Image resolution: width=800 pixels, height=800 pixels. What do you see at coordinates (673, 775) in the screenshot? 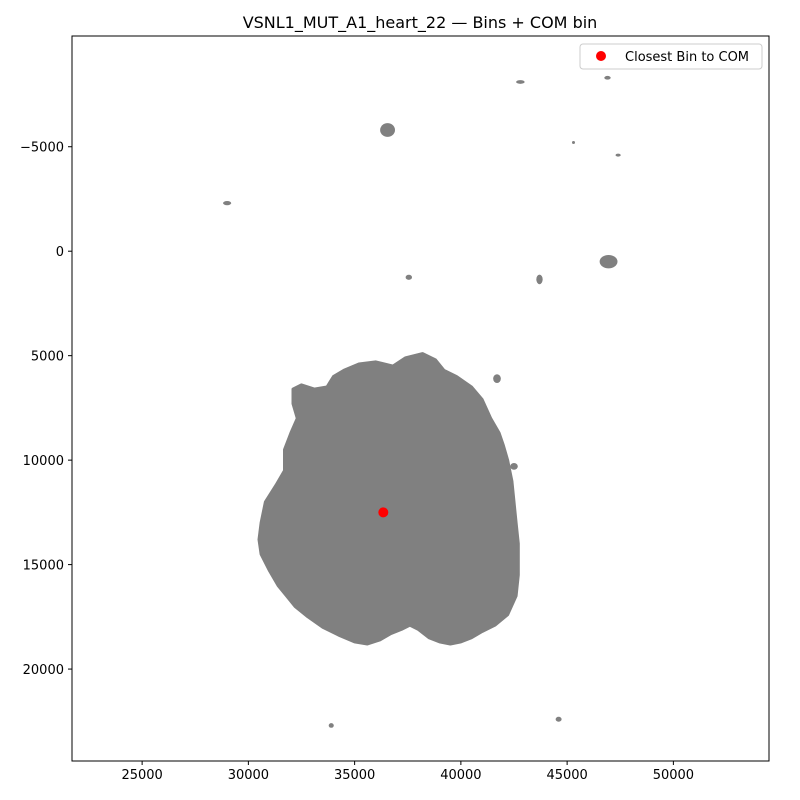
I see `x-tick-label: 50000` at bounding box center [673, 775].